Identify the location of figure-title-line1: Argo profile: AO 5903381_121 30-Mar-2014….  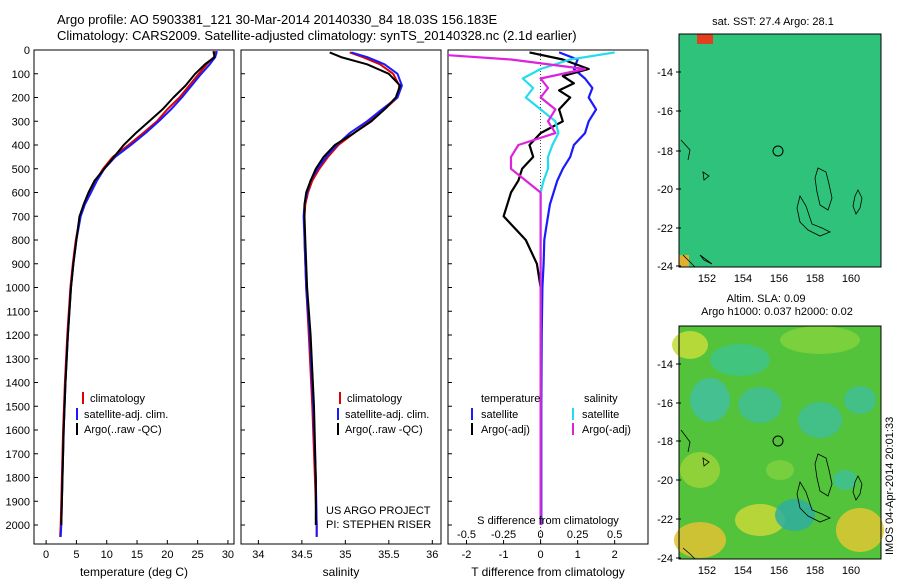
(277, 19).